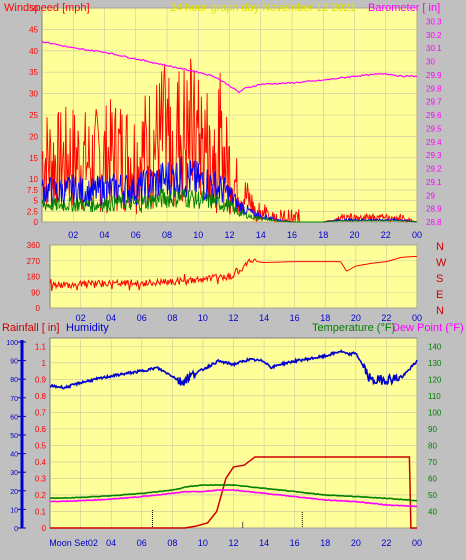  What do you see at coordinates (432, 462) in the screenshot?
I see `temperature-y-tick-label: 70` at bounding box center [432, 462].